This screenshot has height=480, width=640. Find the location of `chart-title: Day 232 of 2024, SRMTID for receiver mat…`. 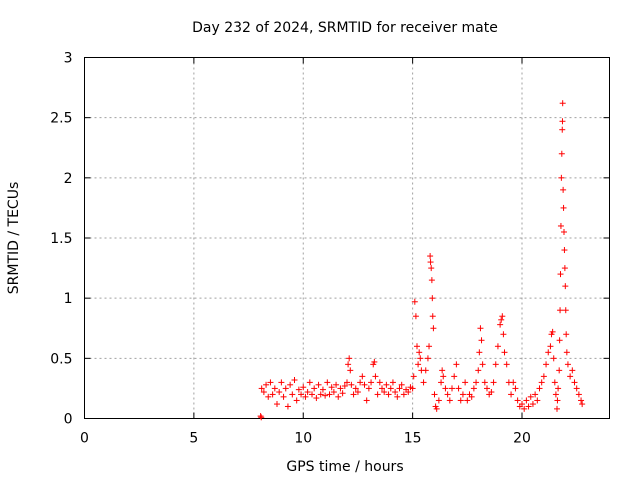

chart-title: Day 232 of 2024, SRMTID for receiver mat… is located at coordinates (345, 28).